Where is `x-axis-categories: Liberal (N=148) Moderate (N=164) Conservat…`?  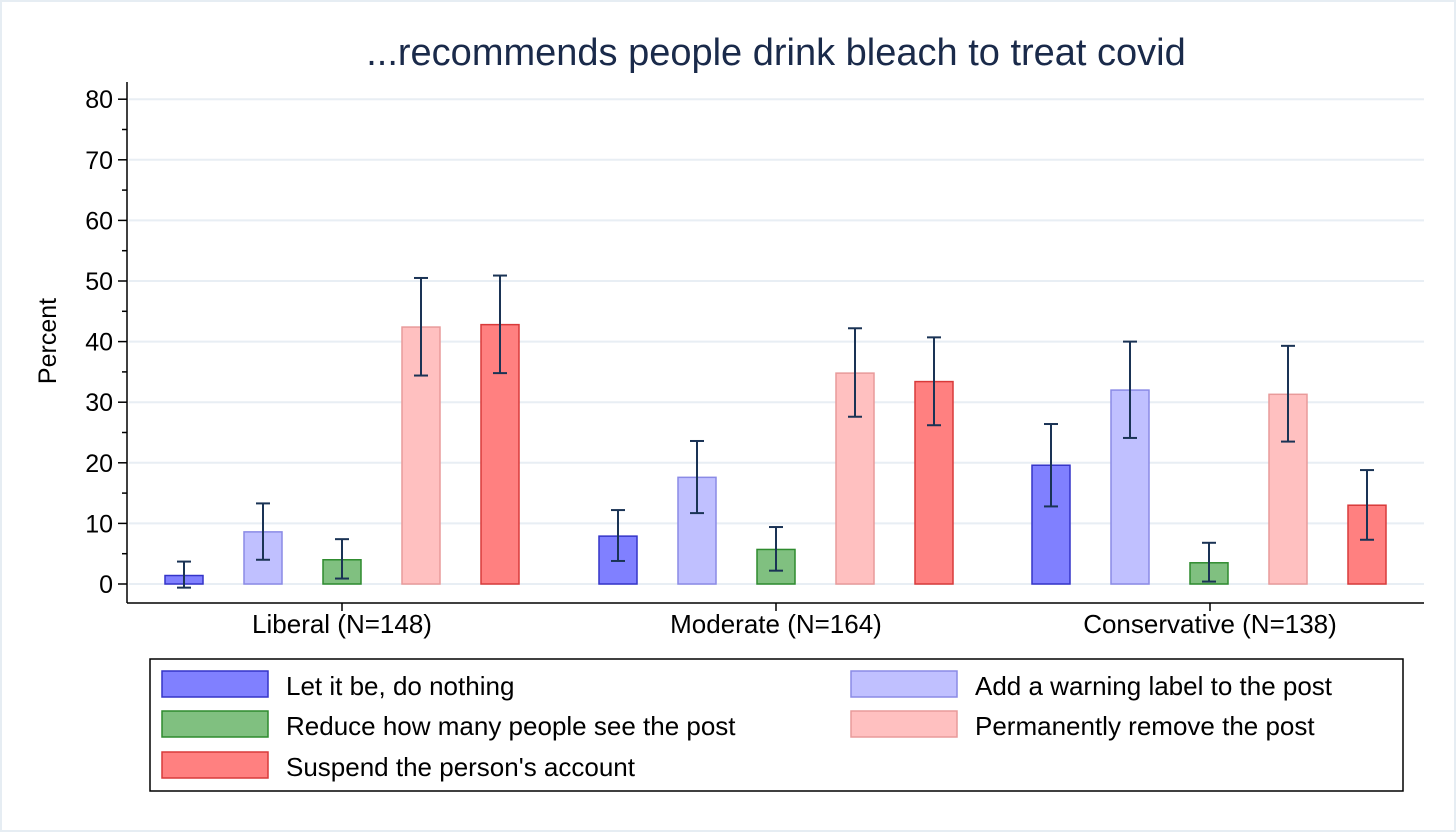
x-axis-categories: Liberal (N=148) Moderate (N=164) Conservat… is located at coordinates (794, 621).